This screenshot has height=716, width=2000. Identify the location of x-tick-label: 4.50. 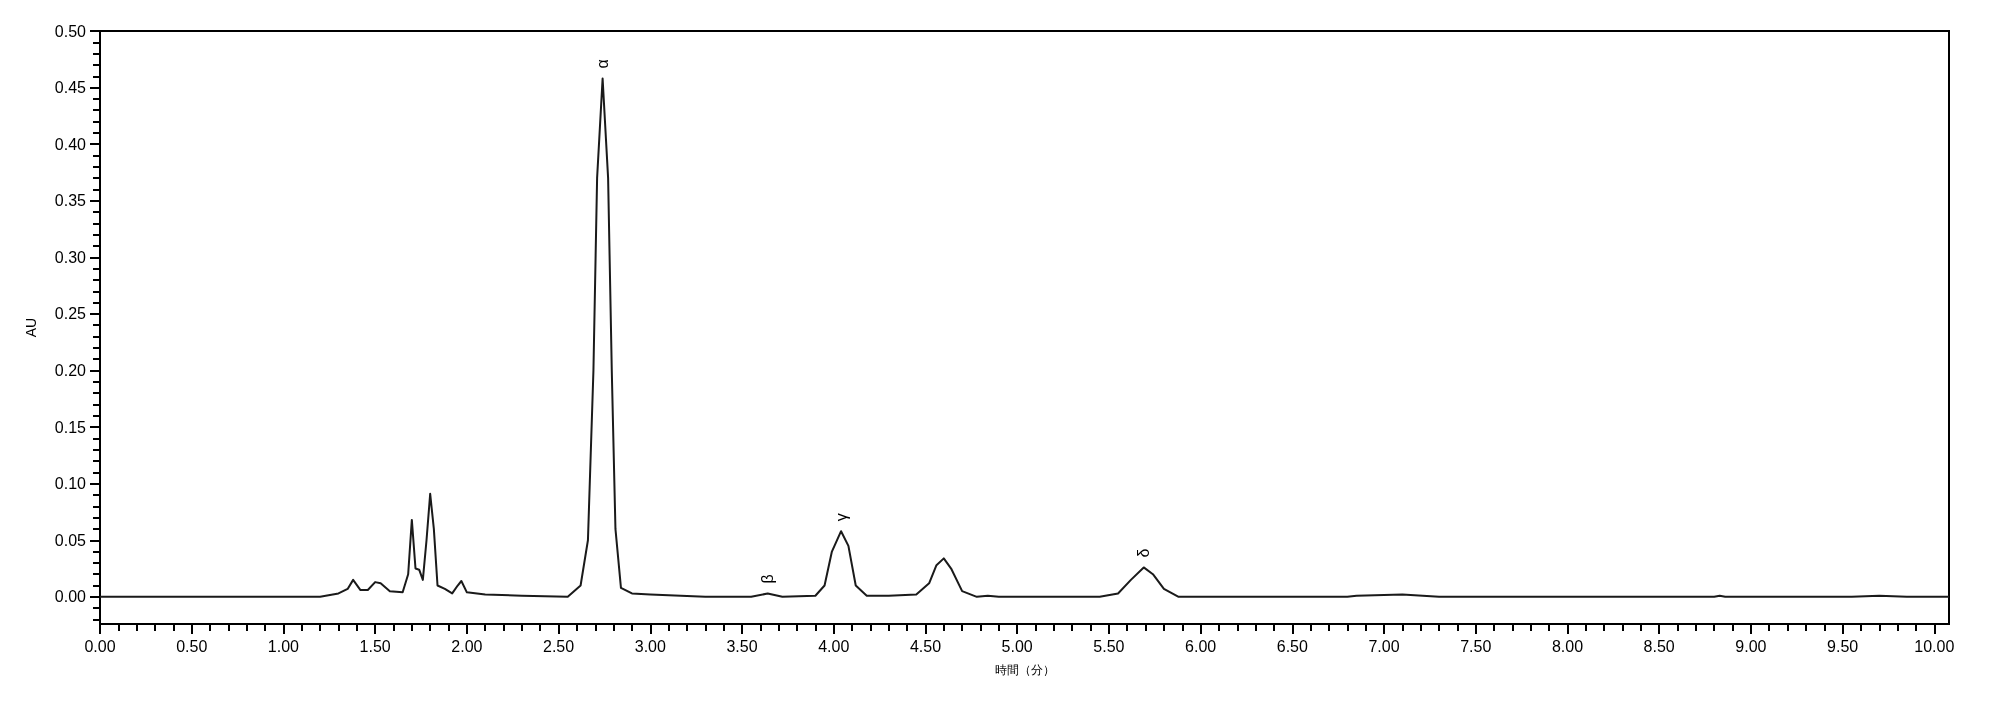
(925, 646).